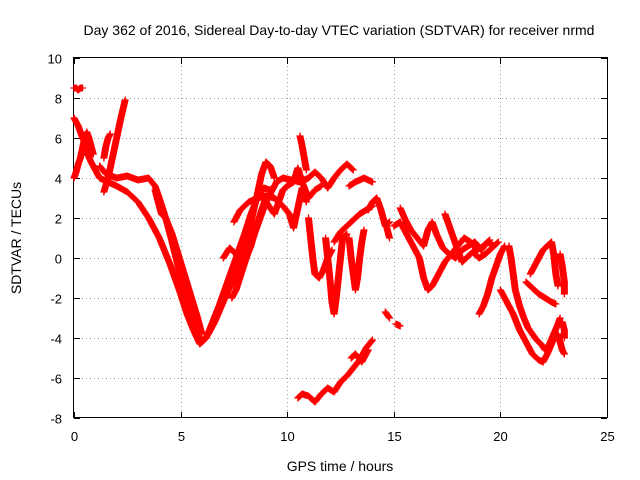 The height and width of the screenshot is (480, 640). Describe the element at coordinates (181, 436) in the screenshot. I see `x-tick-label: 5` at that location.